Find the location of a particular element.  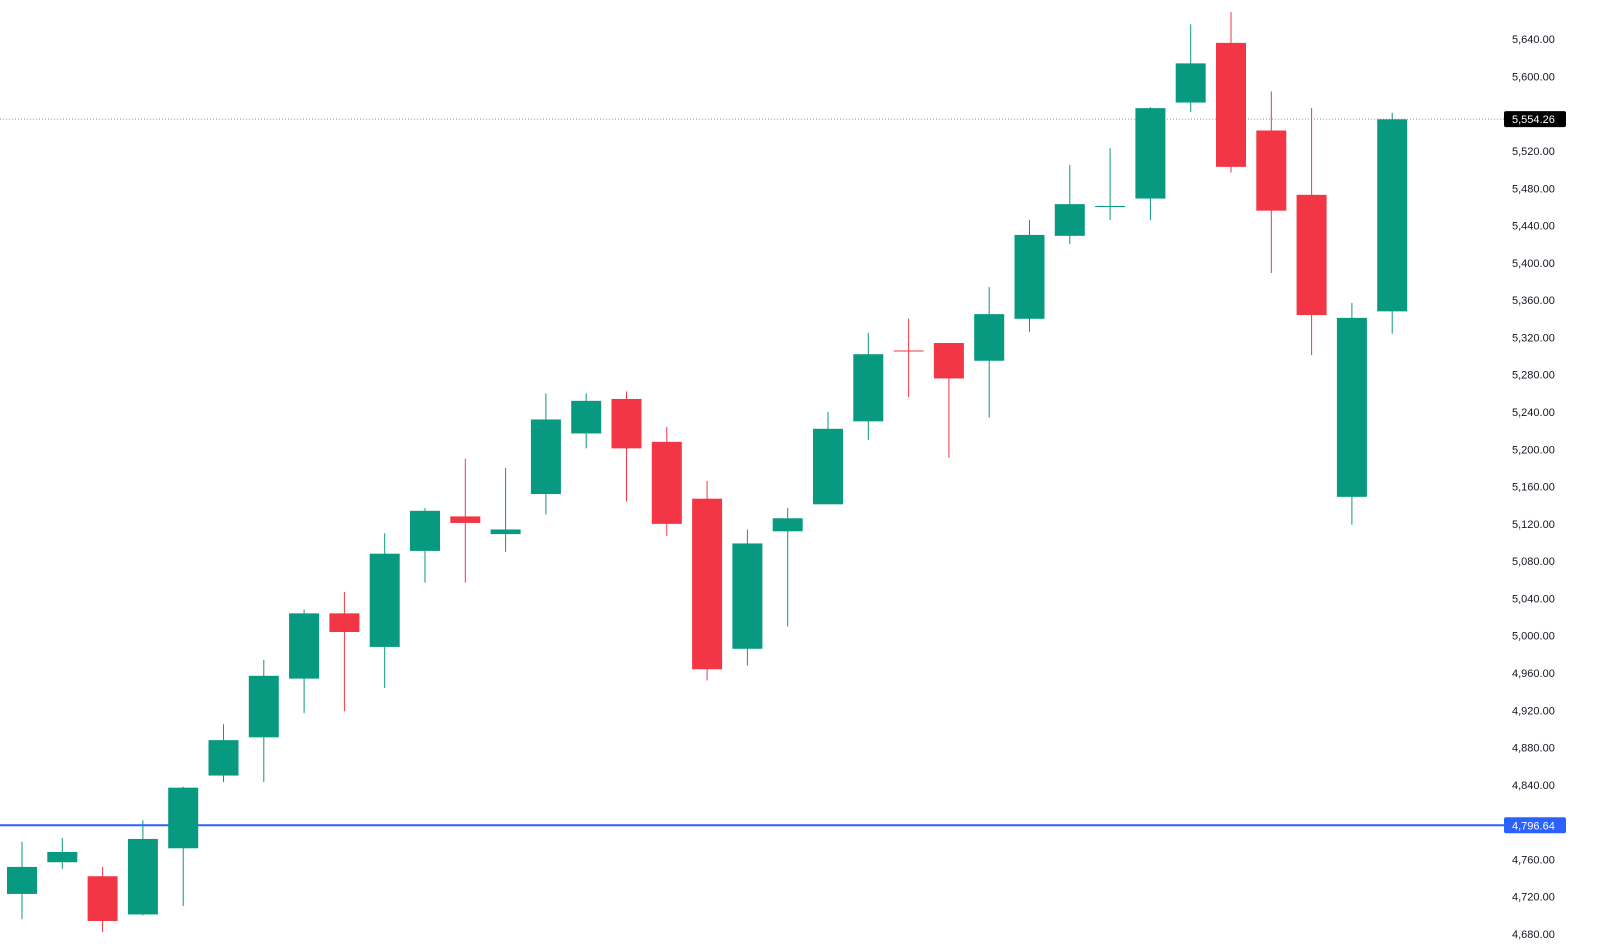

last-price-tag-text: 5,554.26 is located at coordinates (1533, 120).